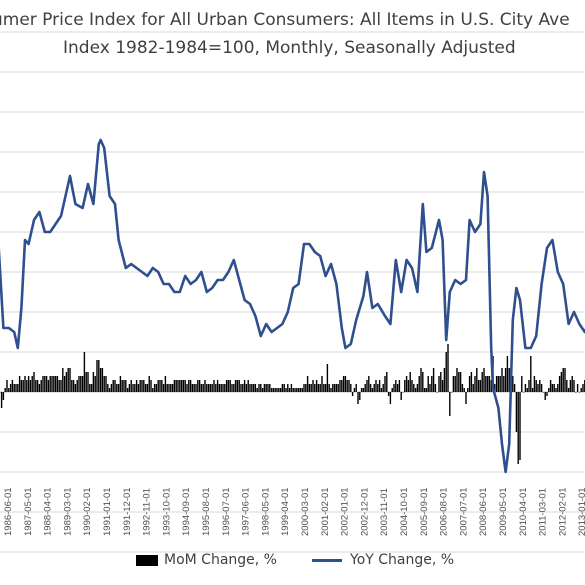 This screenshot has width=585, height=585. What do you see at coordinates (107, 511) in the screenshot?
I see `svg-text: 1991-01-01` at bounding box center [107, 511].